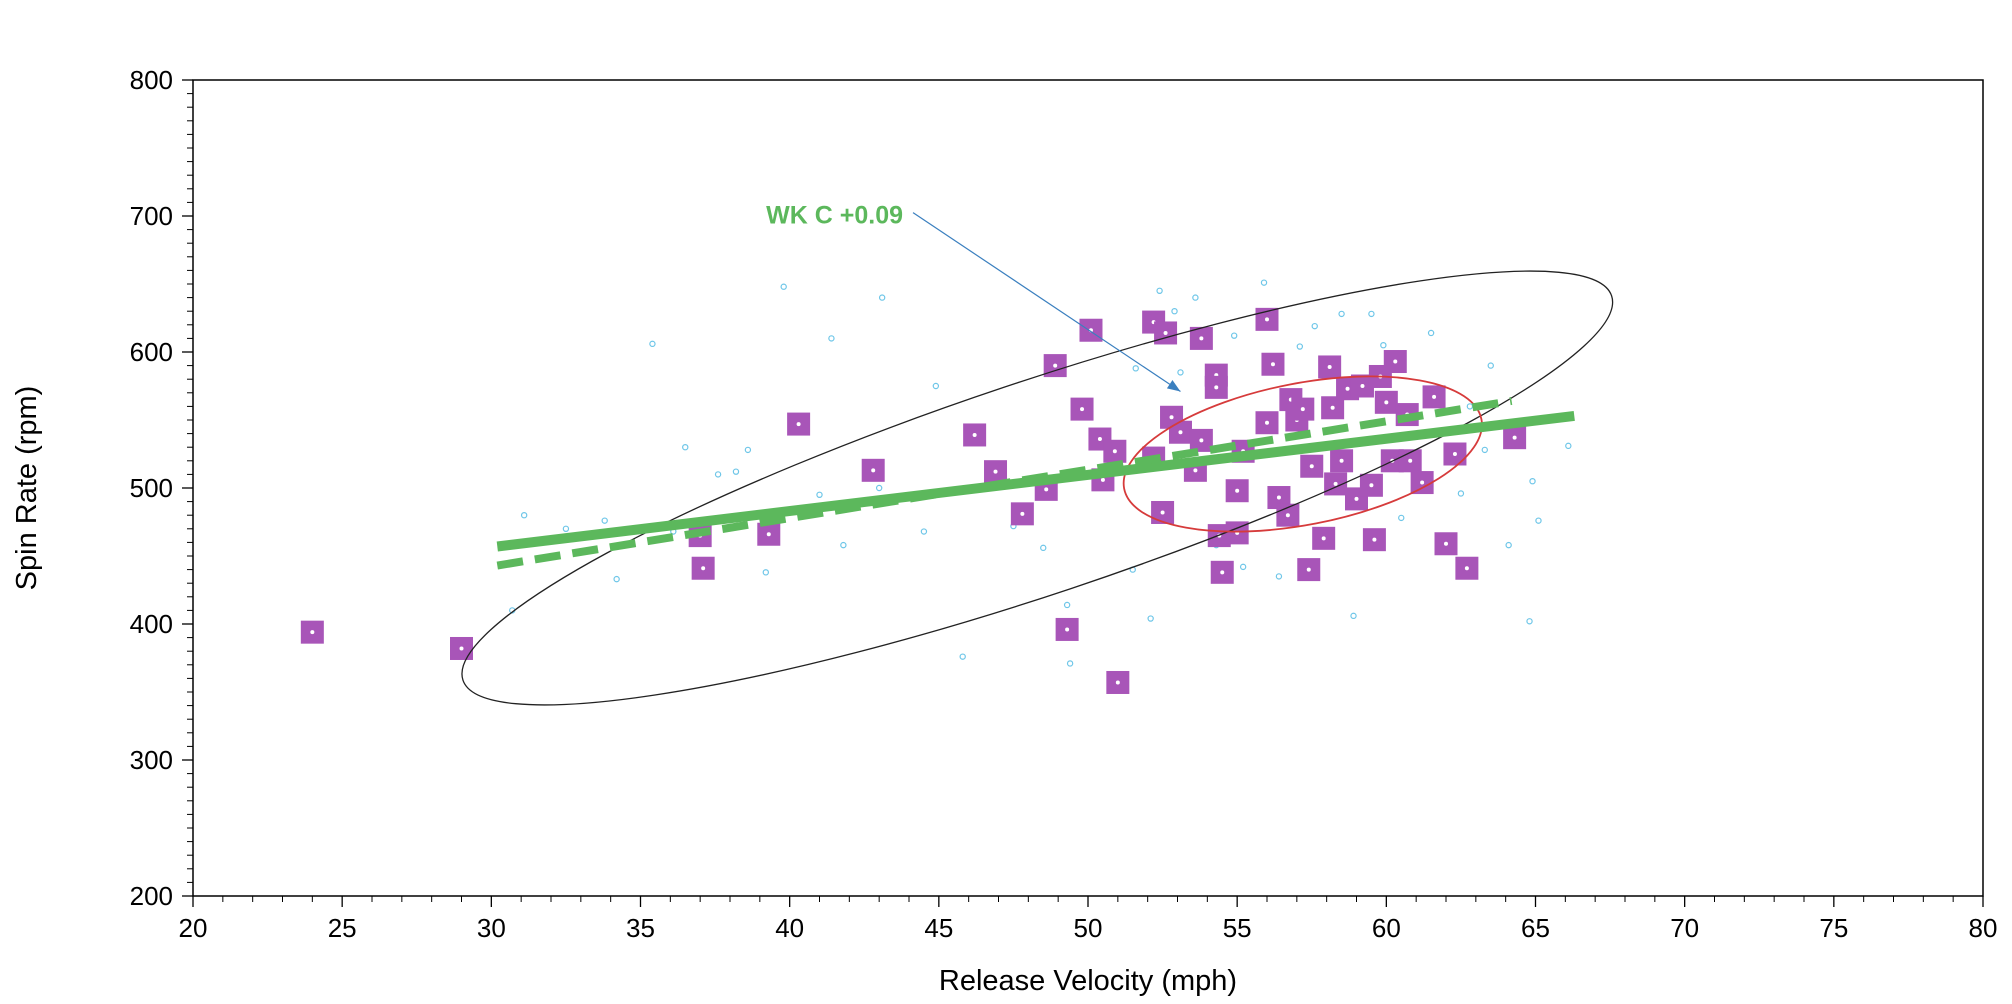 The image size is (2012, 1004). What do you see at coordinates (640, 928) in the screenshot?
I see `x-tick-label: 35` at bounding box center [640, 928].